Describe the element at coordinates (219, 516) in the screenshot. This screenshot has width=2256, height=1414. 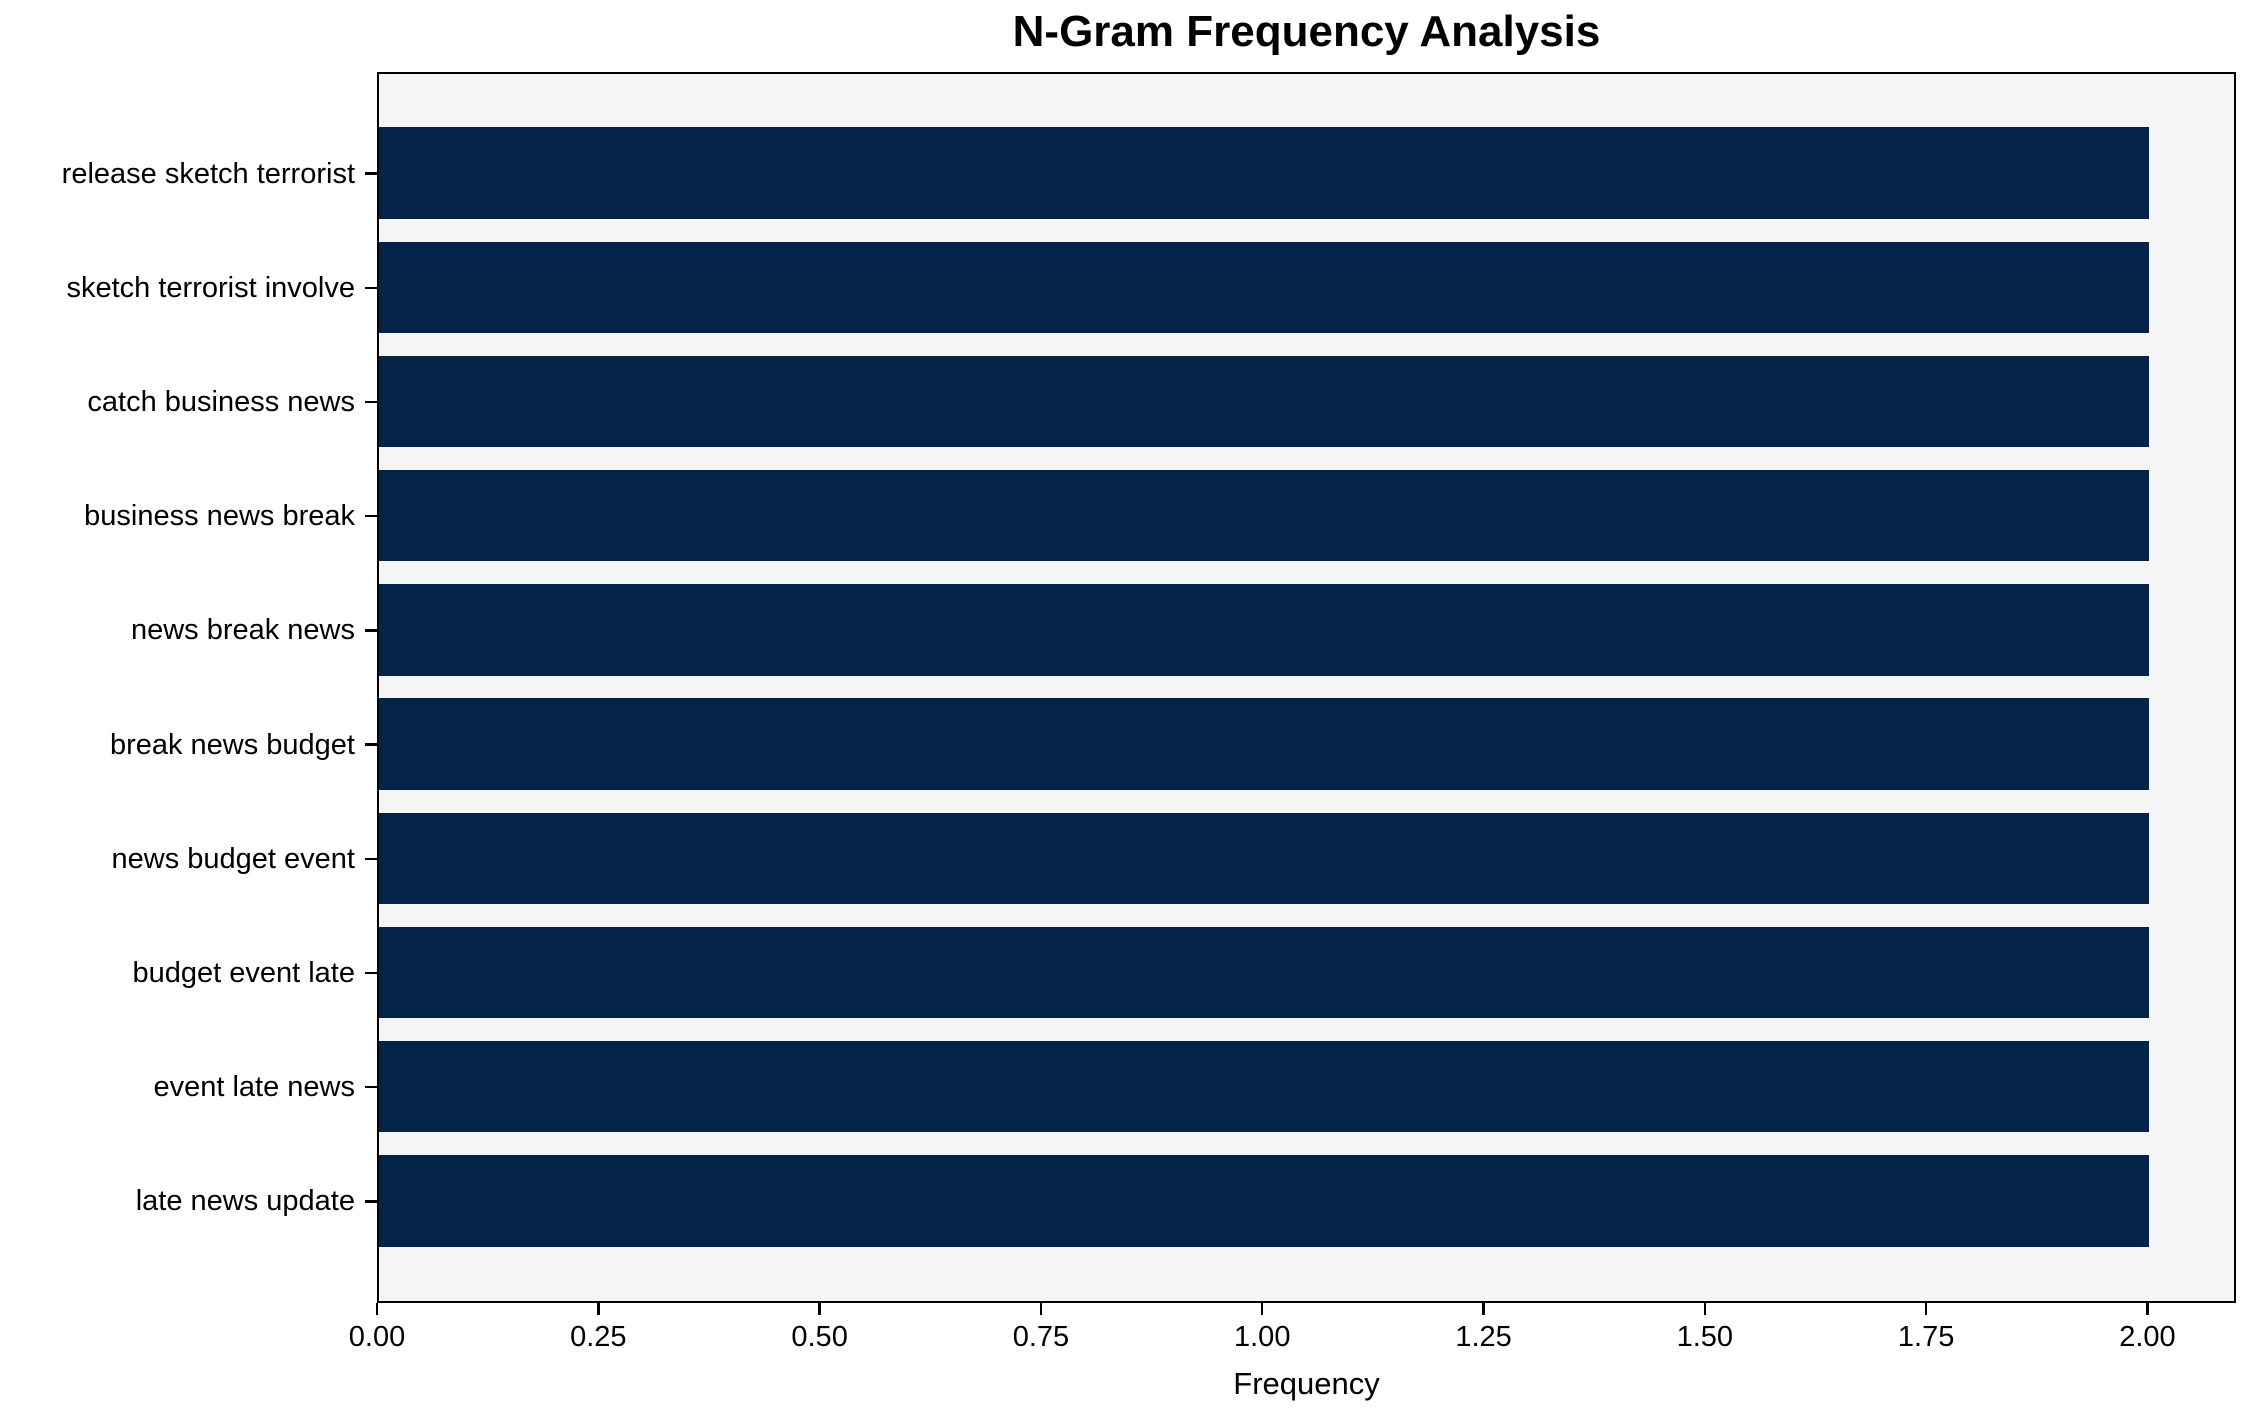
I see `y-tick-label: business news break` at that location.